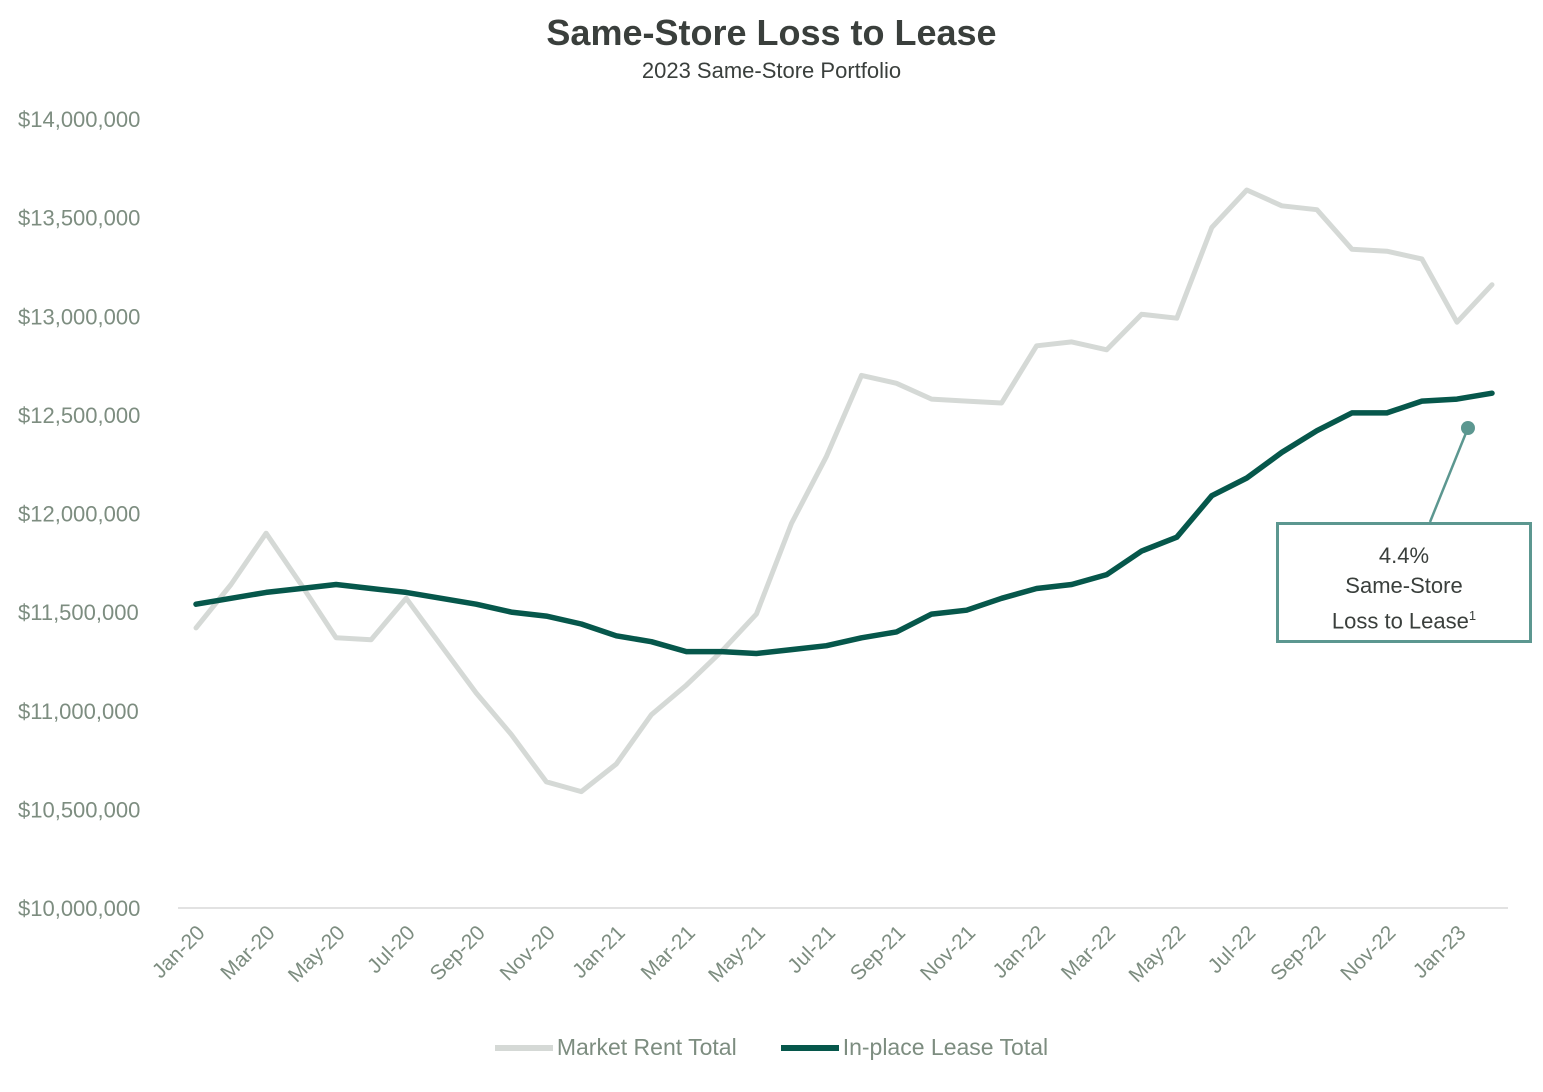 This screenshot has height=1092, width=1543. I want to click on x-tick-label: Sep-20, so click(458, 953).